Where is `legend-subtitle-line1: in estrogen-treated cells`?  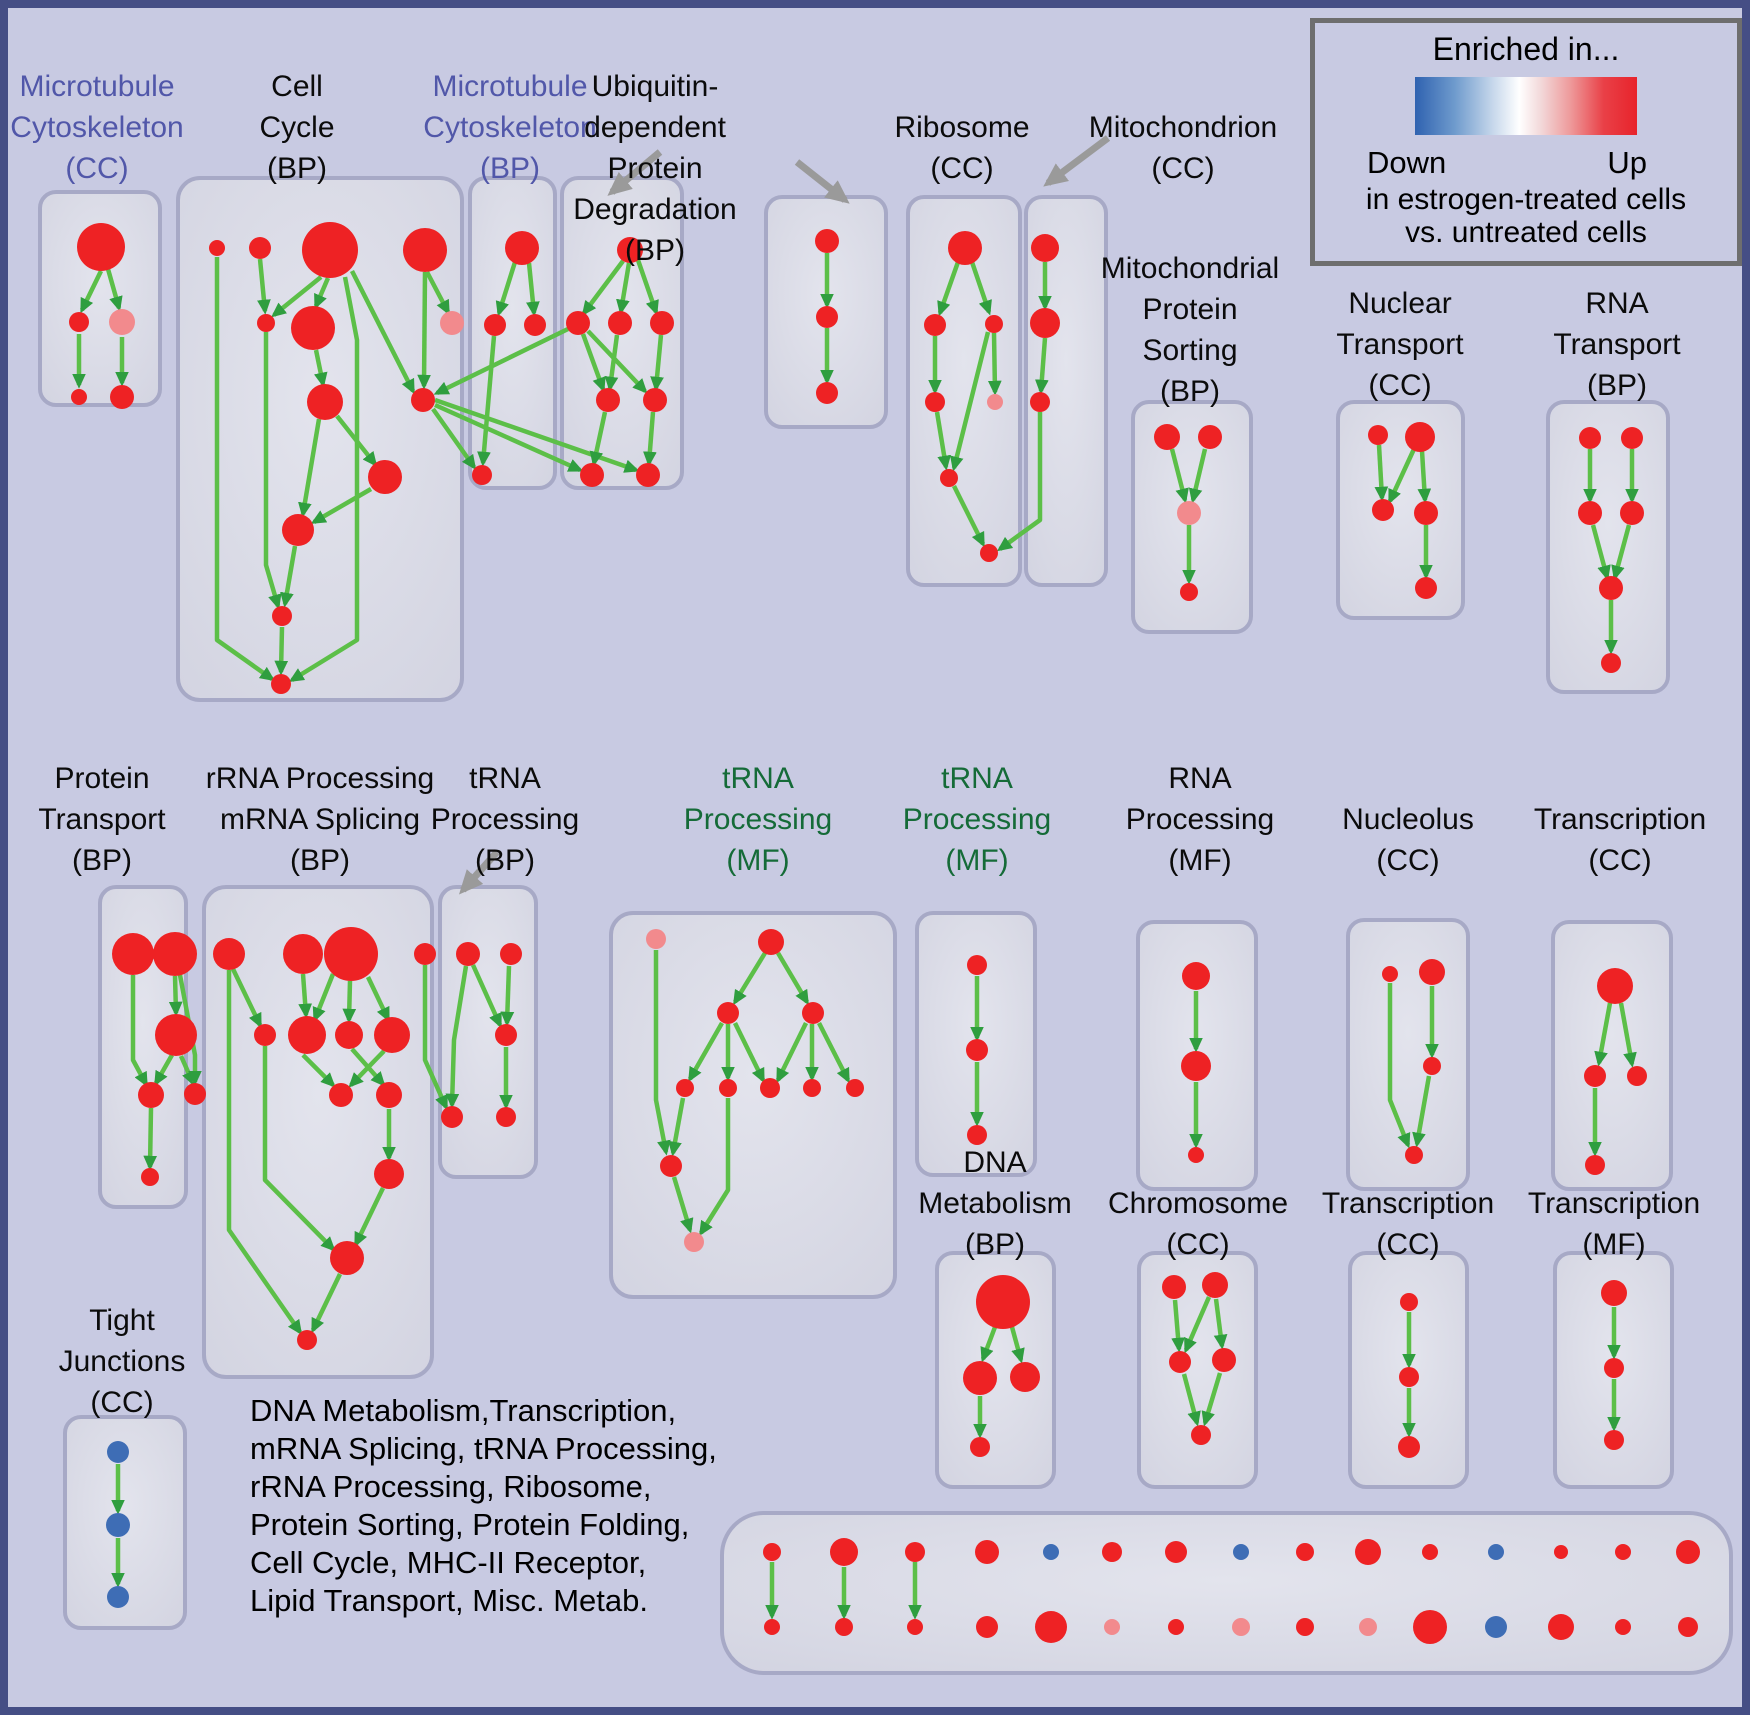 legend-subtitle-line1: in estrogen-treated cells is located at coordinates (1526, 199).